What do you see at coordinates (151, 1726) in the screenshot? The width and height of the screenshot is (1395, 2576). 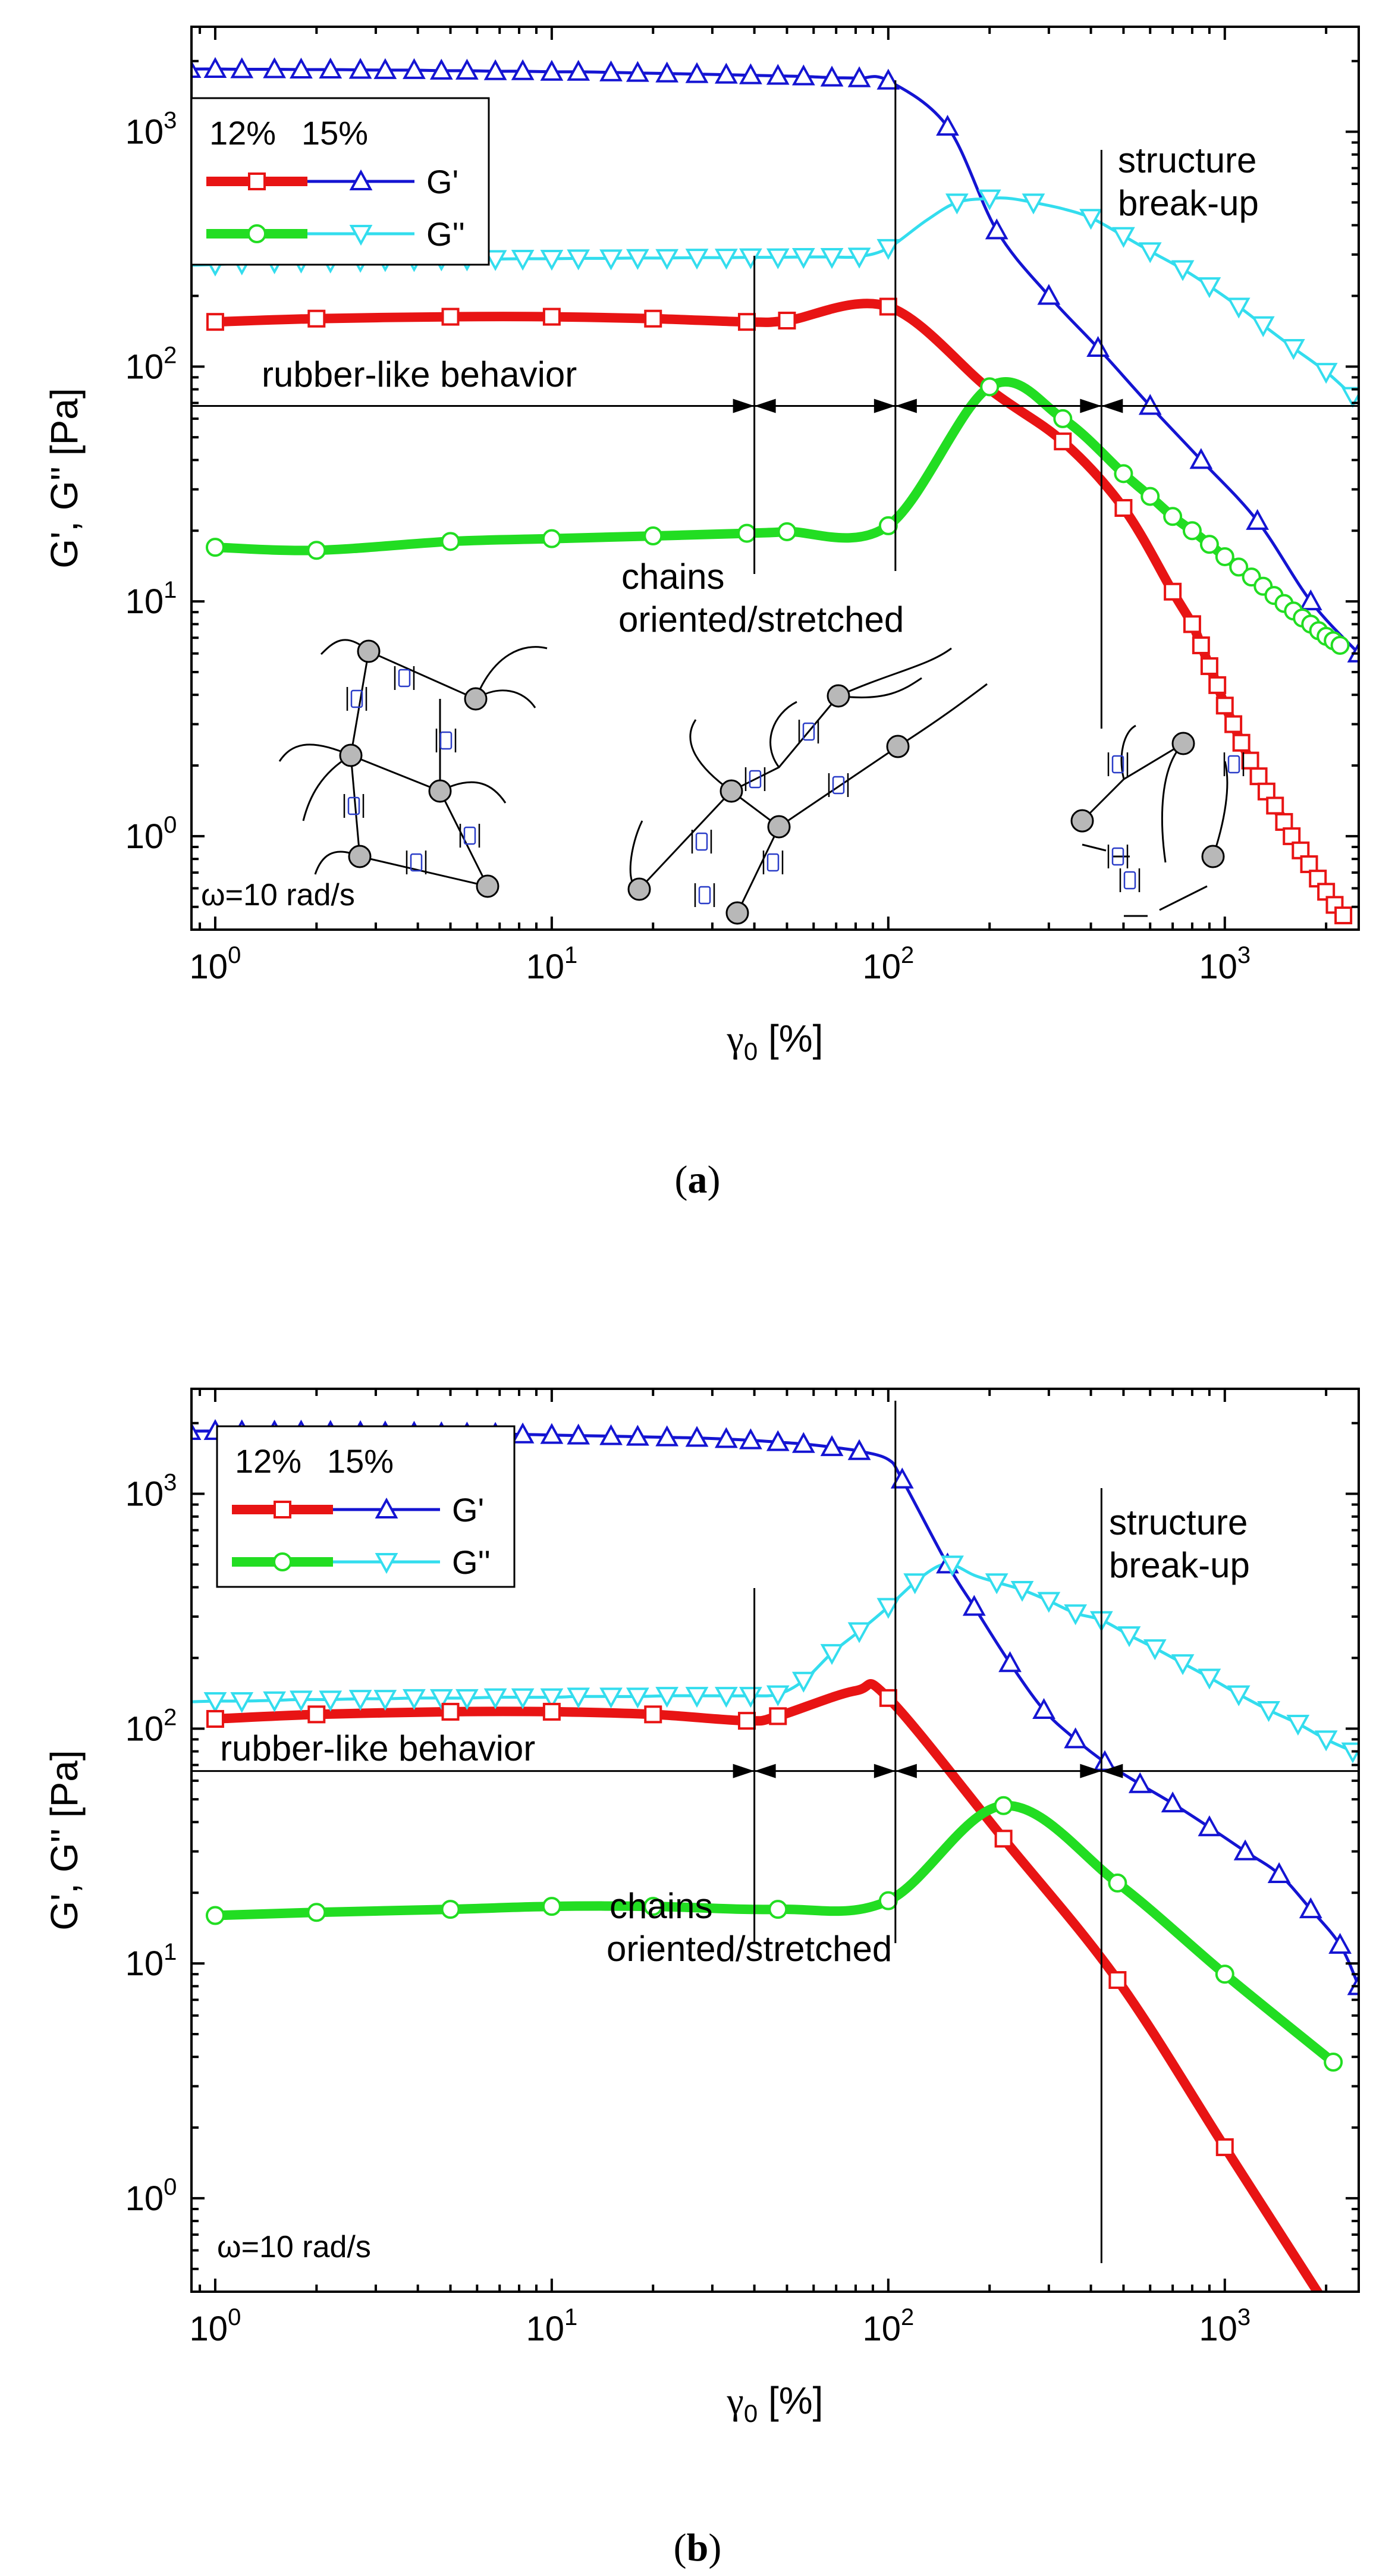 I see `y-tick-label: 102` at bounding box center [151, 1726].